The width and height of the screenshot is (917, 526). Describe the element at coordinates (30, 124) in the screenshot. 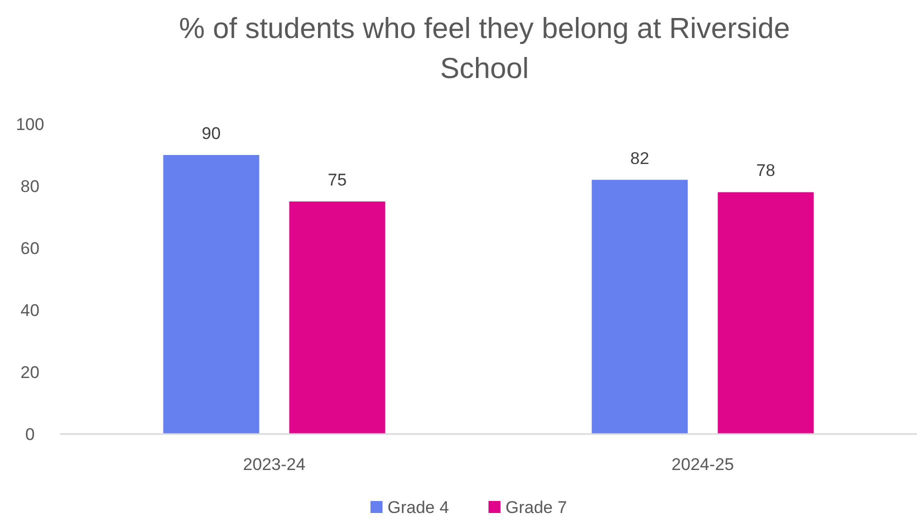

I see `y-tick-label: 100` at that location.